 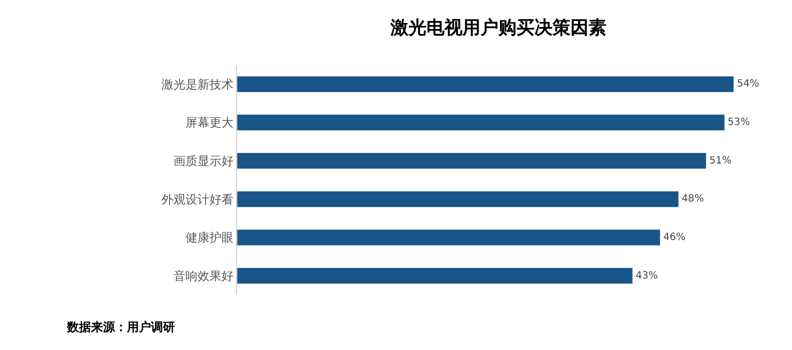 What do you see at coordinates (210, 237) in the screenshot?
I see `y-tick-label: 健康护眼` at bounding box center [210, 237].